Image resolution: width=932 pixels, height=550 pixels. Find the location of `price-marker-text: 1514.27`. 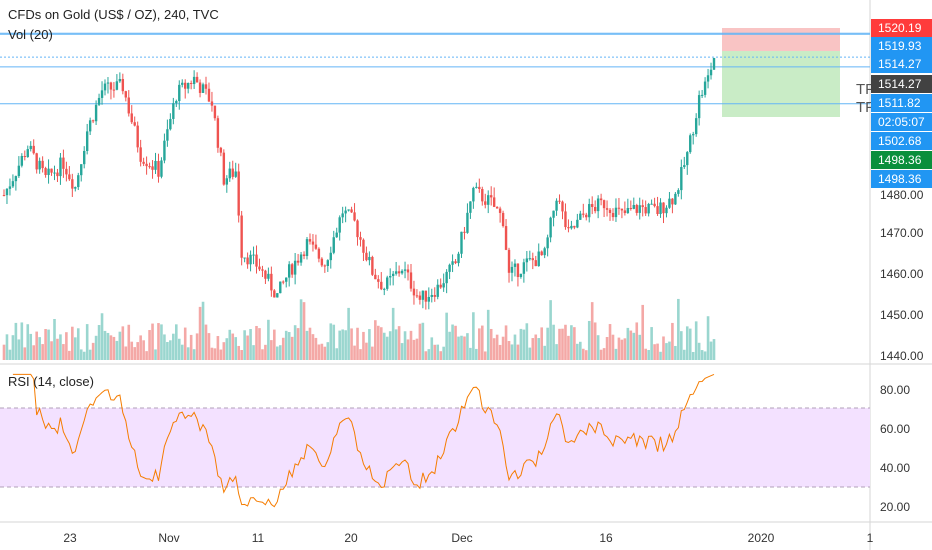

price-marker-text: 1514.27 is located at coordinates (900, 64).